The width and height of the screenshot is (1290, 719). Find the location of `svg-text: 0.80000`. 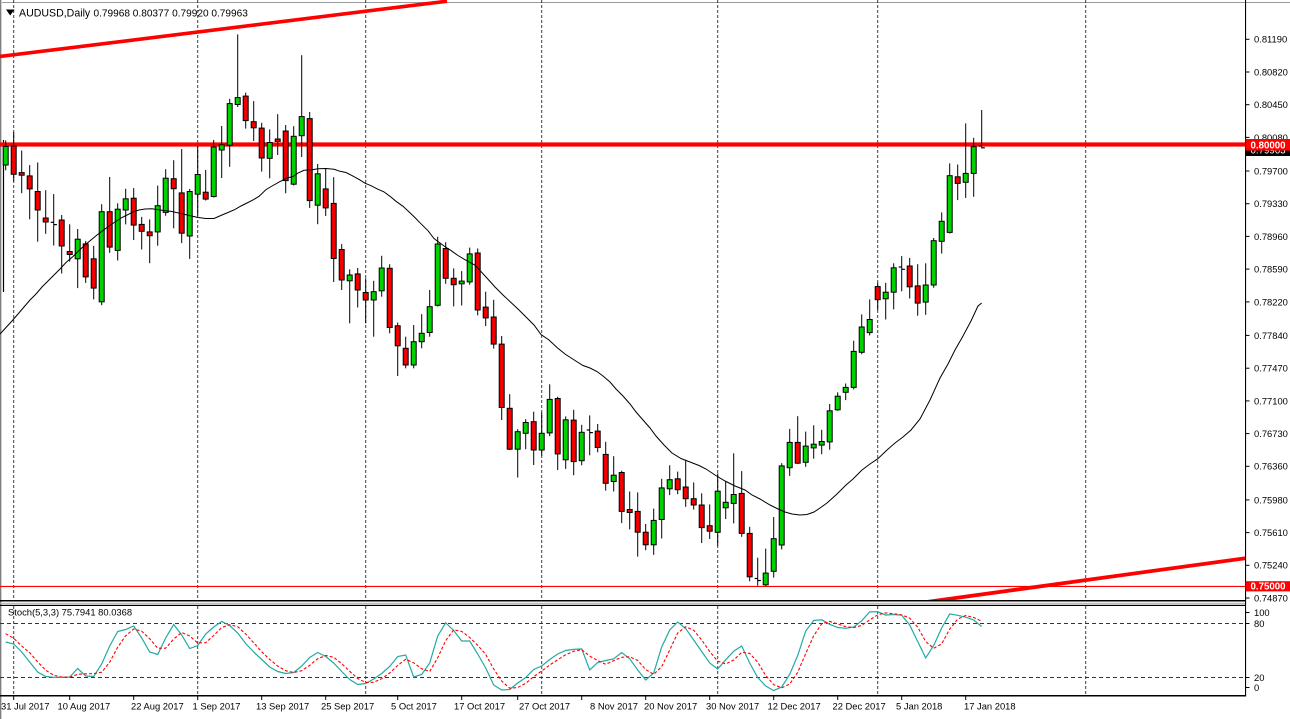

svg-text: 0.80000 is located at coordinates (1268, 146).